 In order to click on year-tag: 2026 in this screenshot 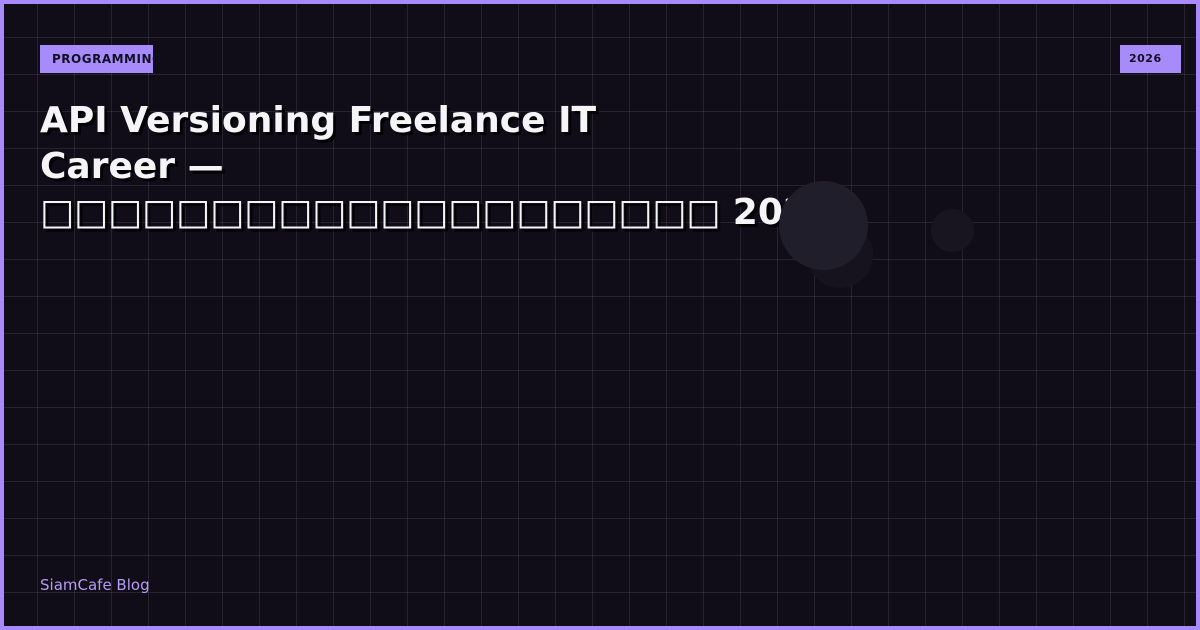, I will do `click(1150, 59)`.